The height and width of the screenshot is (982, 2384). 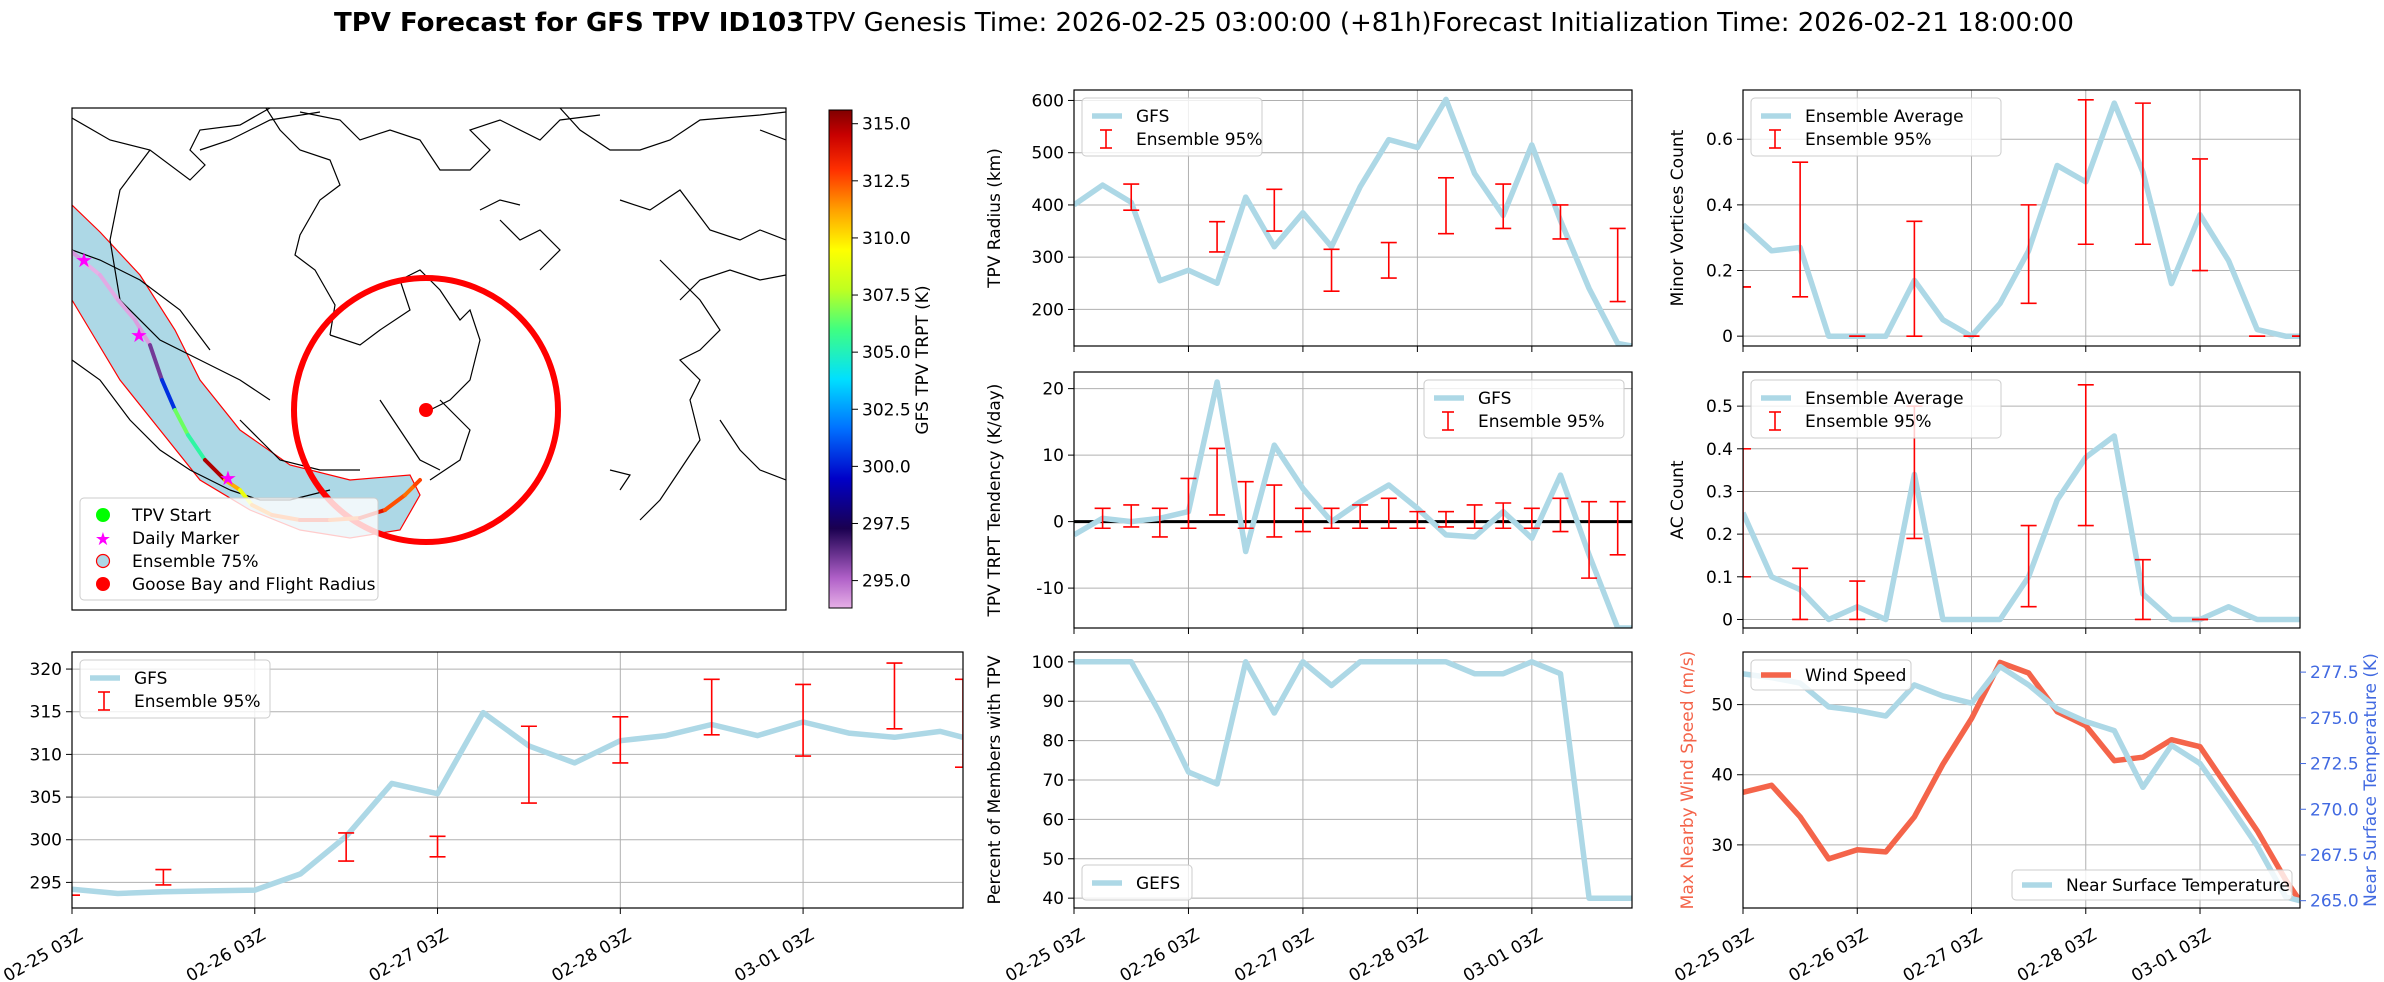 I want to click on flight-radius-circle, so click(x=426, y=410).